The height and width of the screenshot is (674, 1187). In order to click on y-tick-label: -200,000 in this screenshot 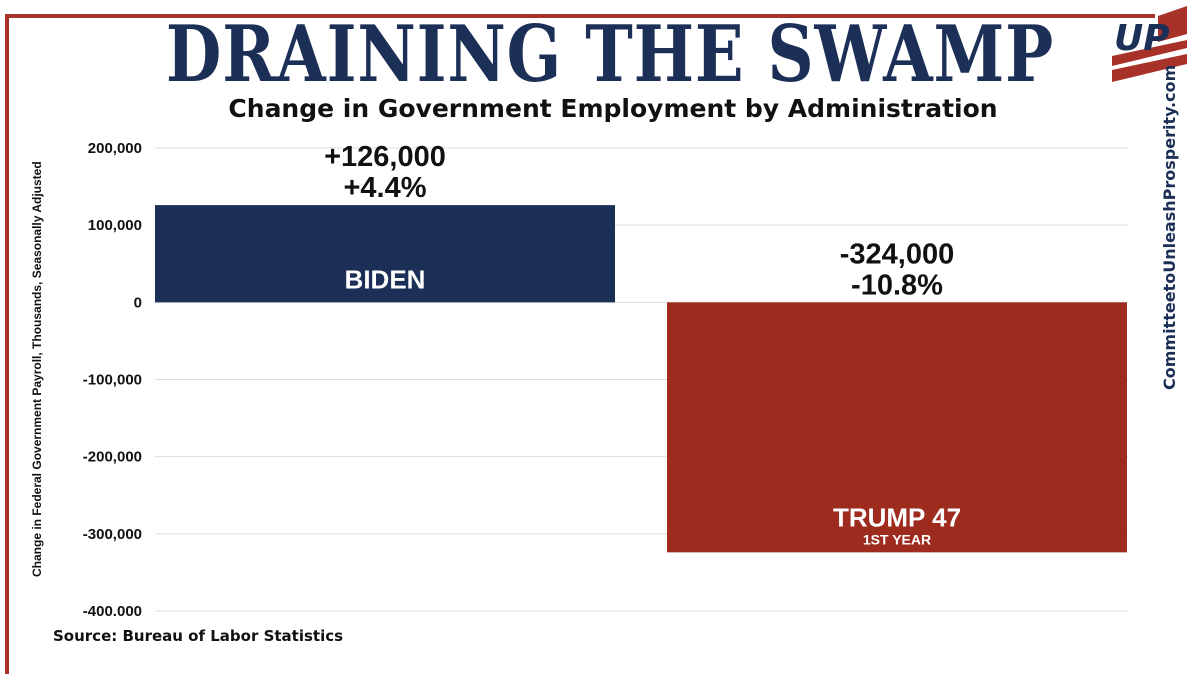, I will do `click(112, 457)`.